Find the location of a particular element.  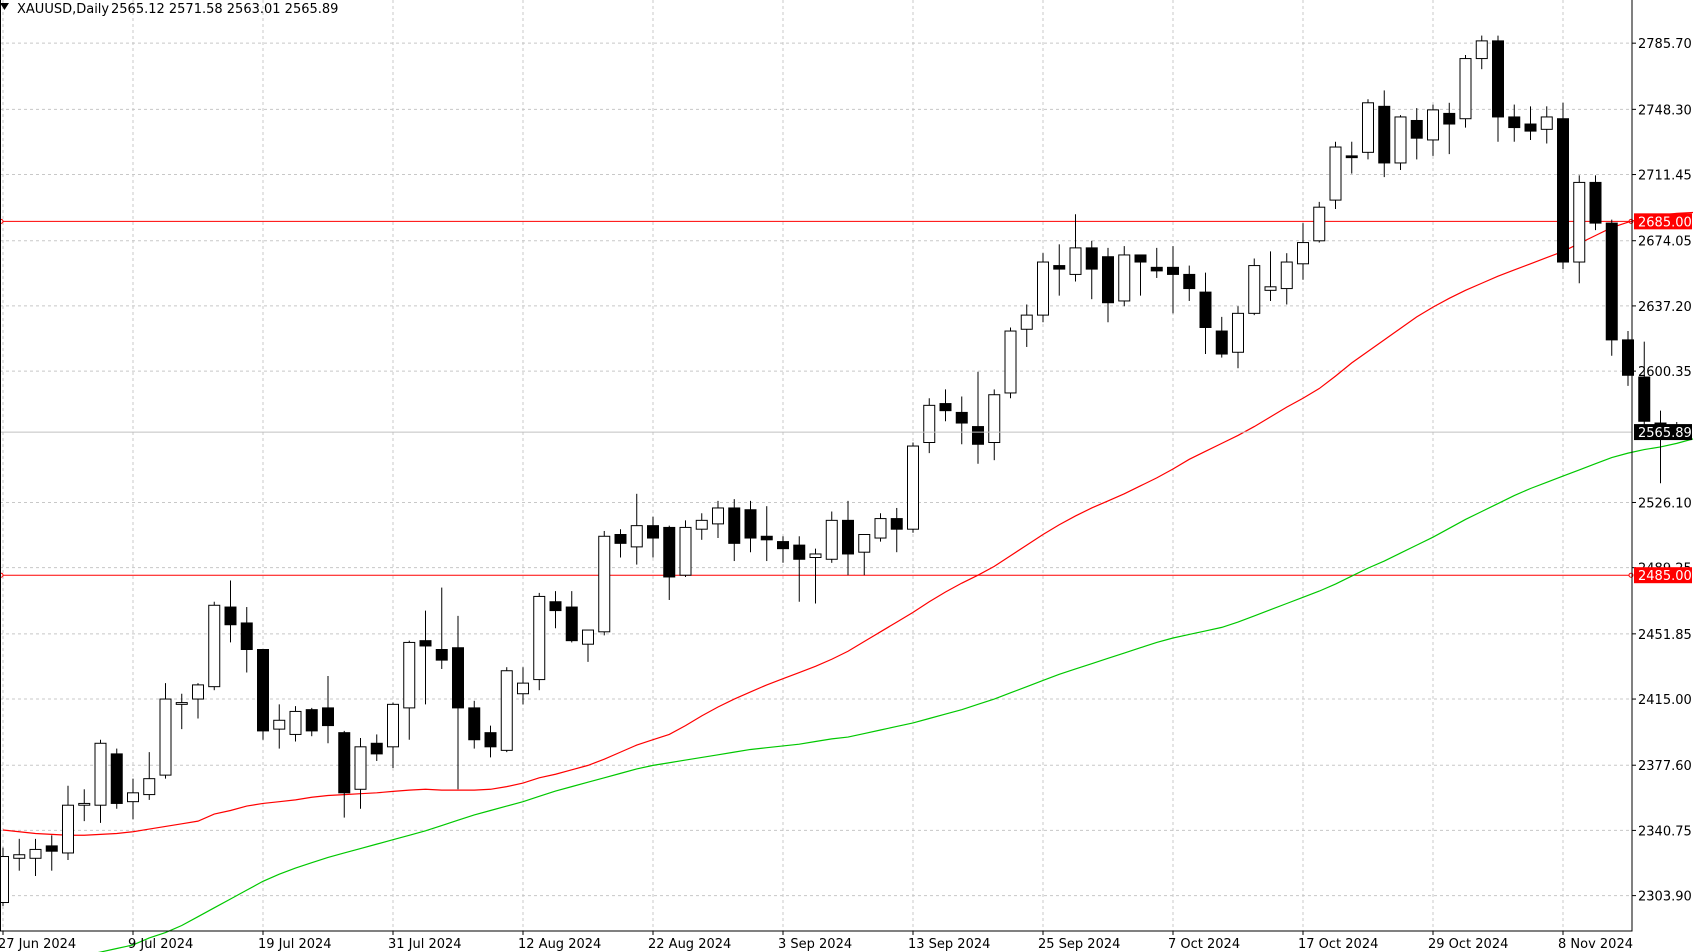

level-price-tag-text: 2485.00 is located at coordinates (1665, 576).